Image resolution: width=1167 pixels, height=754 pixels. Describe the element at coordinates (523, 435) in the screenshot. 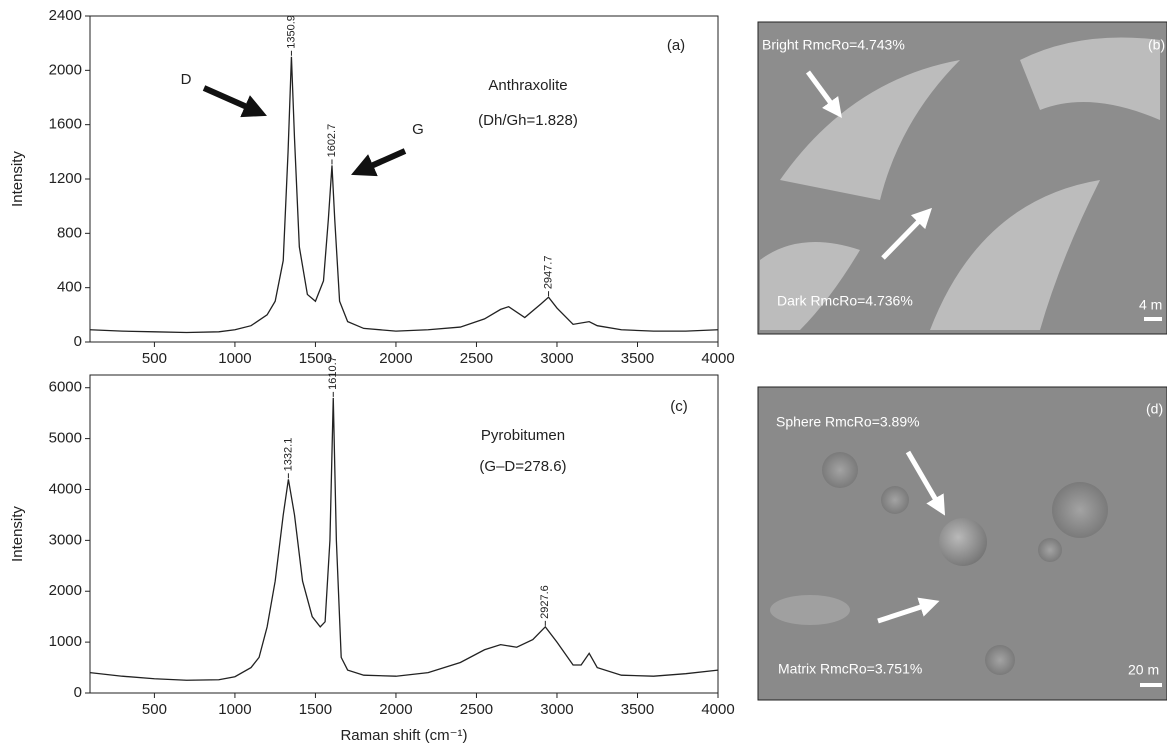

I see `annotation: Pyrobitumen` at that location.